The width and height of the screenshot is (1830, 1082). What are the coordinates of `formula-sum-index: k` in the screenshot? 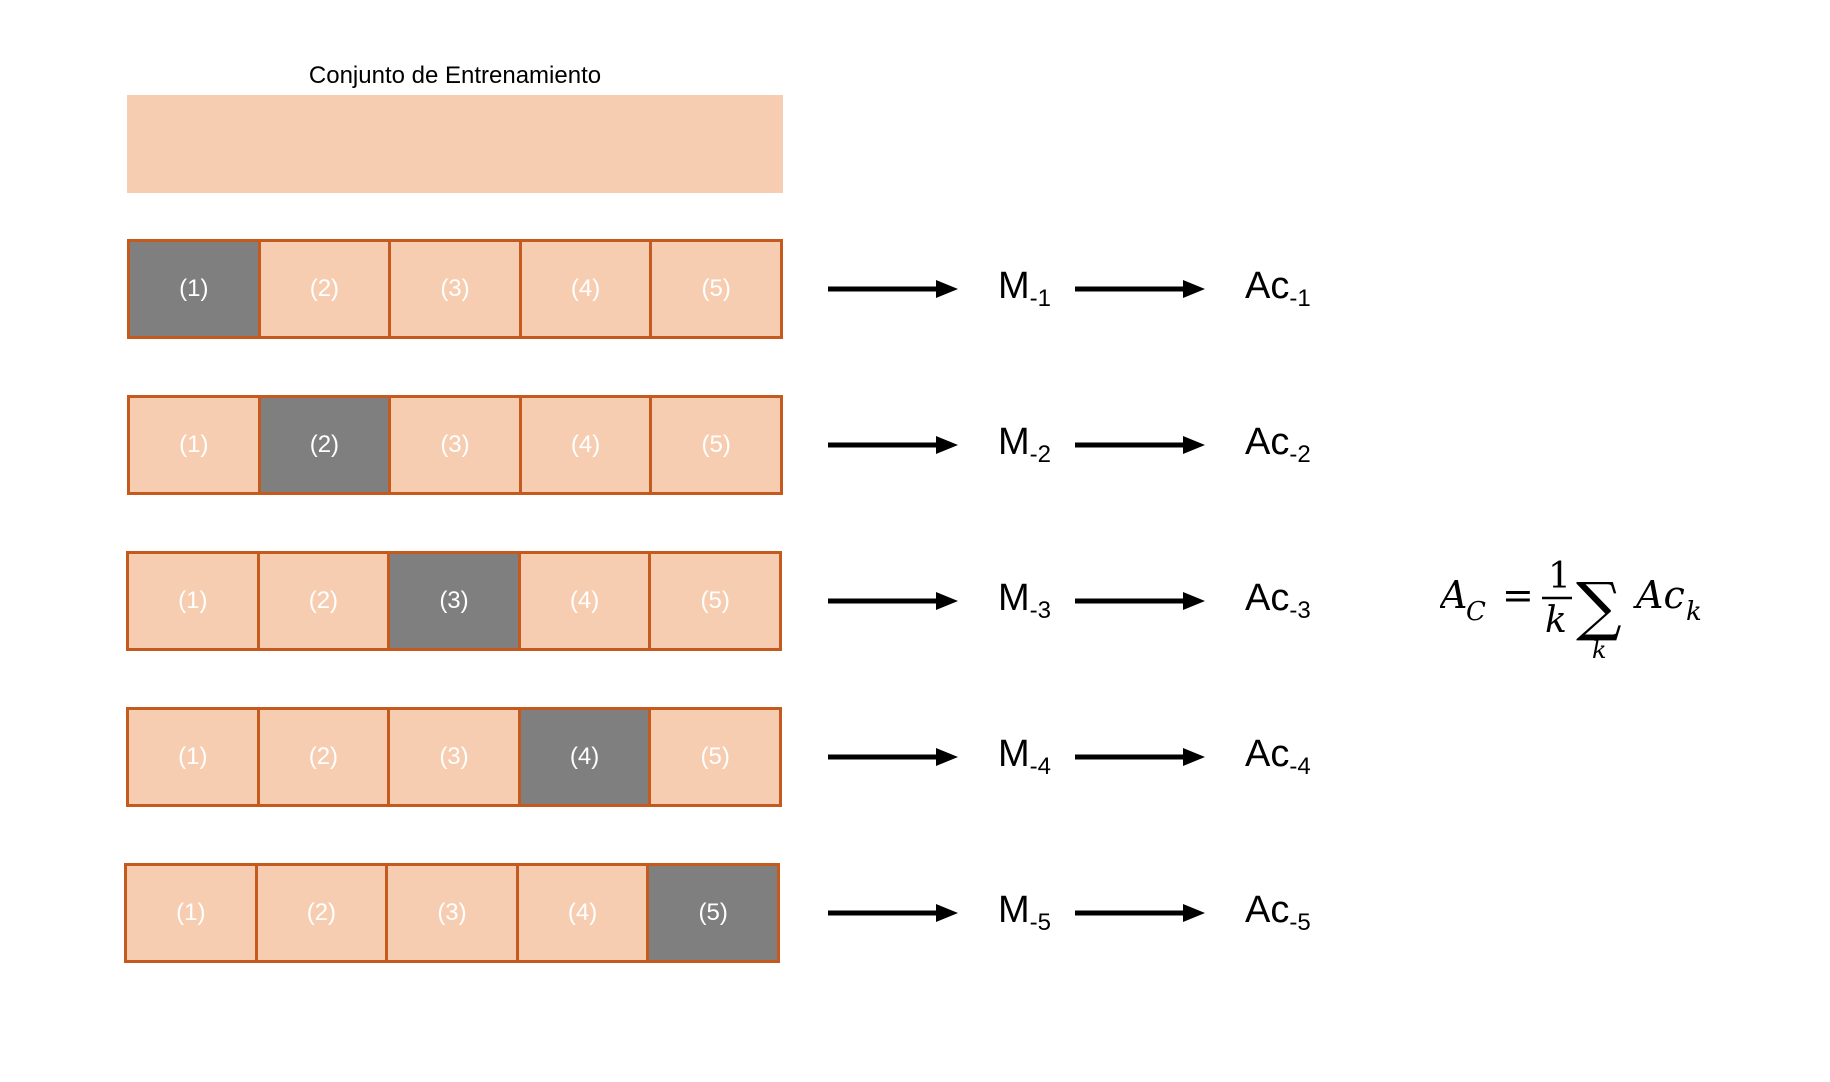 It's located at (1599, 650).